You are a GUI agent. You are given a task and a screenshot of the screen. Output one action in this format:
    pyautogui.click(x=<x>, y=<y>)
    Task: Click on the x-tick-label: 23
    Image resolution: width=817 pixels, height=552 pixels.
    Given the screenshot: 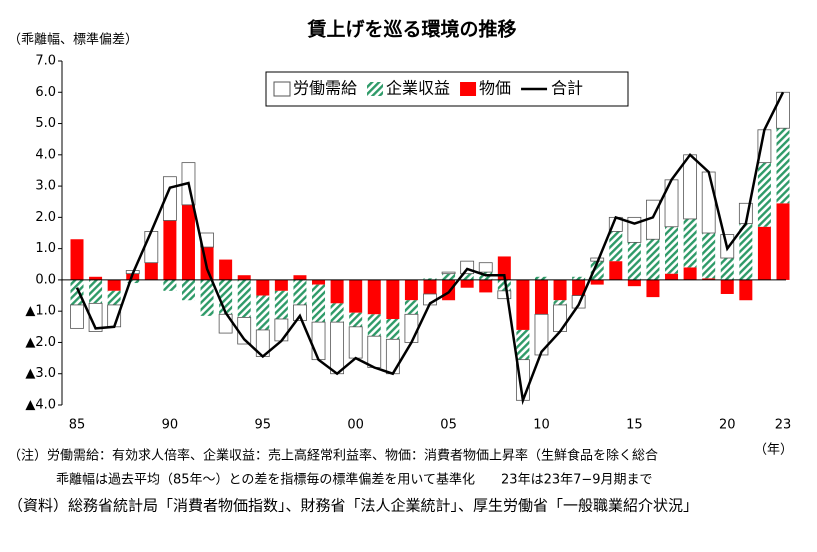 What is the action you would take?
    pyautogui.click(x=783, y=425)
    